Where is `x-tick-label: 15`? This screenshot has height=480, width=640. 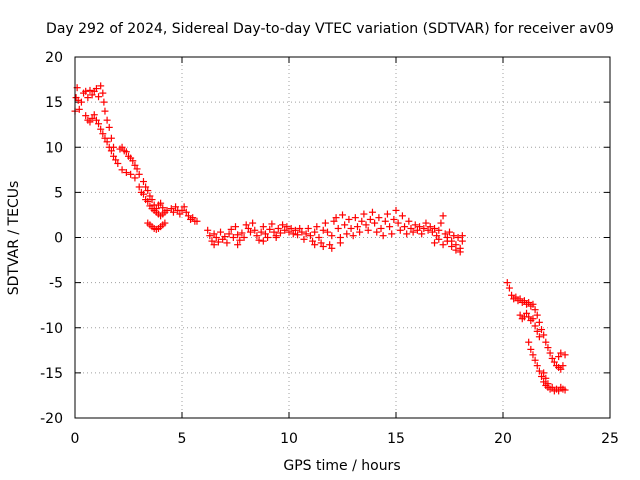
x-tick-label: 15 is located at coordinates (396, 439).